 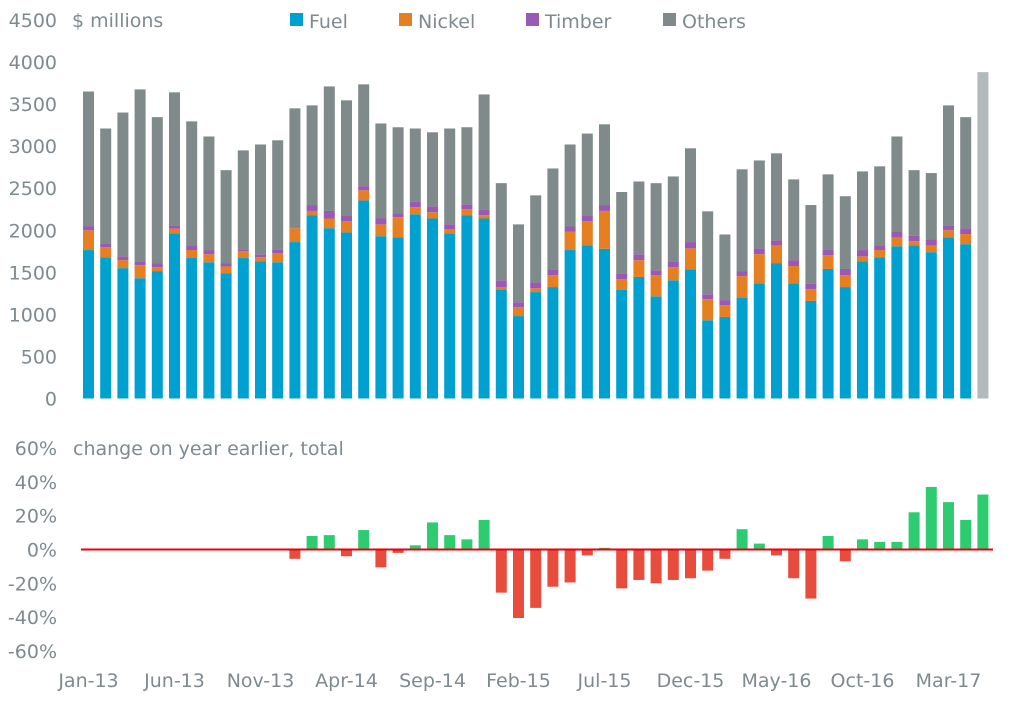 What do you see at coordinates (32, 550) in the screenshot?
I see `bottom-y-axis-ticks: -60% -40% -20% 0% 20% 40% 60%` at bounding box center [32, 550].